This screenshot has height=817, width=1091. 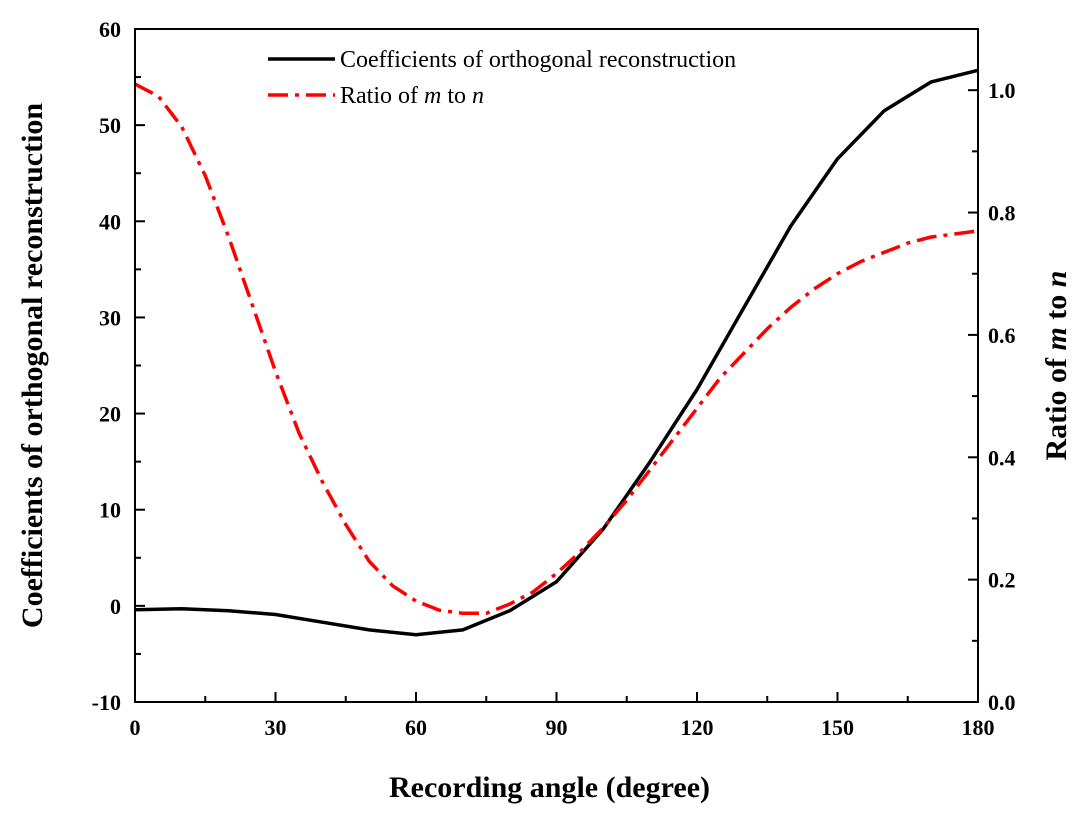 What do you see at coordinates (557, 727) in the screenshot?
I see `x-tick-label: 90` at bounding box center [557, 727].